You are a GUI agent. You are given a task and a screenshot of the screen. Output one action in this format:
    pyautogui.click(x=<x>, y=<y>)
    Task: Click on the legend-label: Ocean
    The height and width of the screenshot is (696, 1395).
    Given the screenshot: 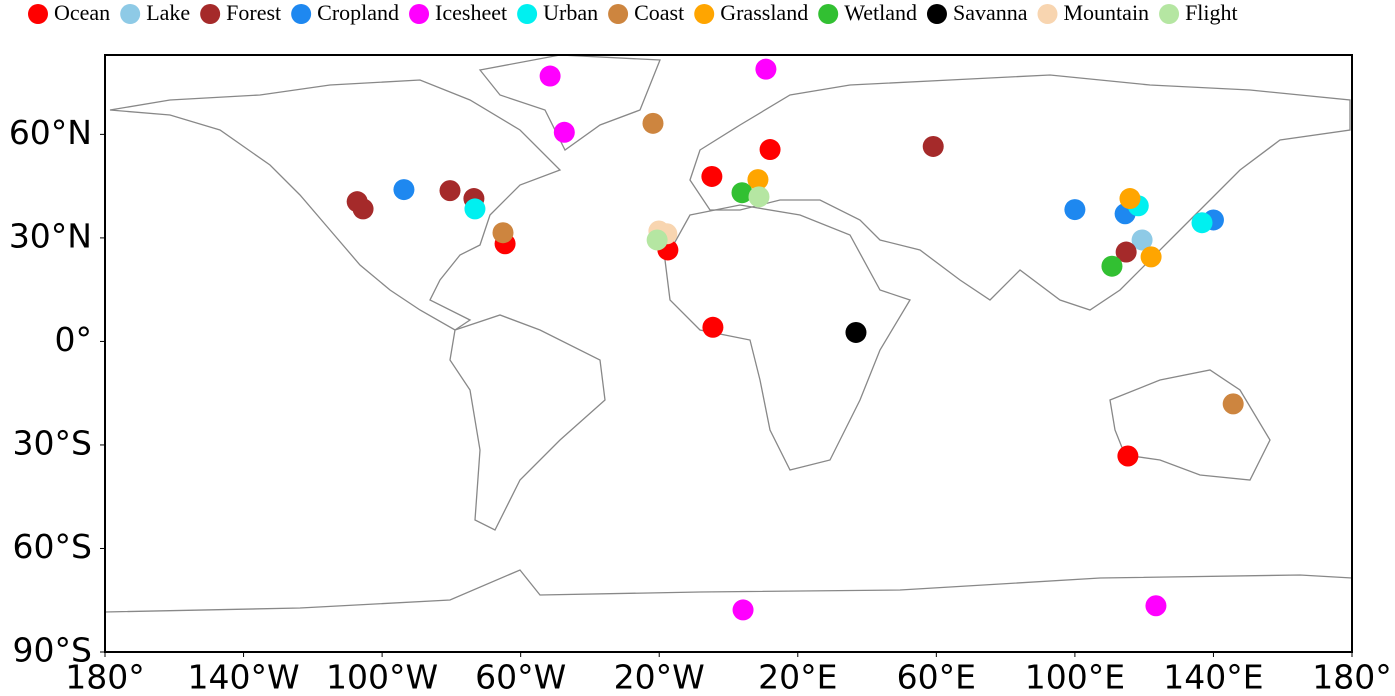 What is the action you would take?
    pyautogui.click(x=82, y=12)
    